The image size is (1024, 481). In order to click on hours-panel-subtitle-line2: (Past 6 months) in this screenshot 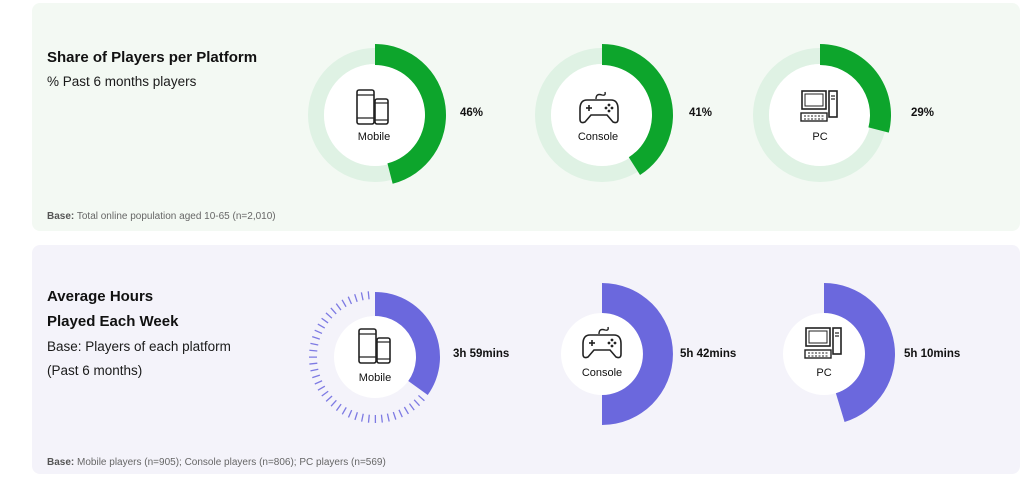, I will do `click(95, 370)`.